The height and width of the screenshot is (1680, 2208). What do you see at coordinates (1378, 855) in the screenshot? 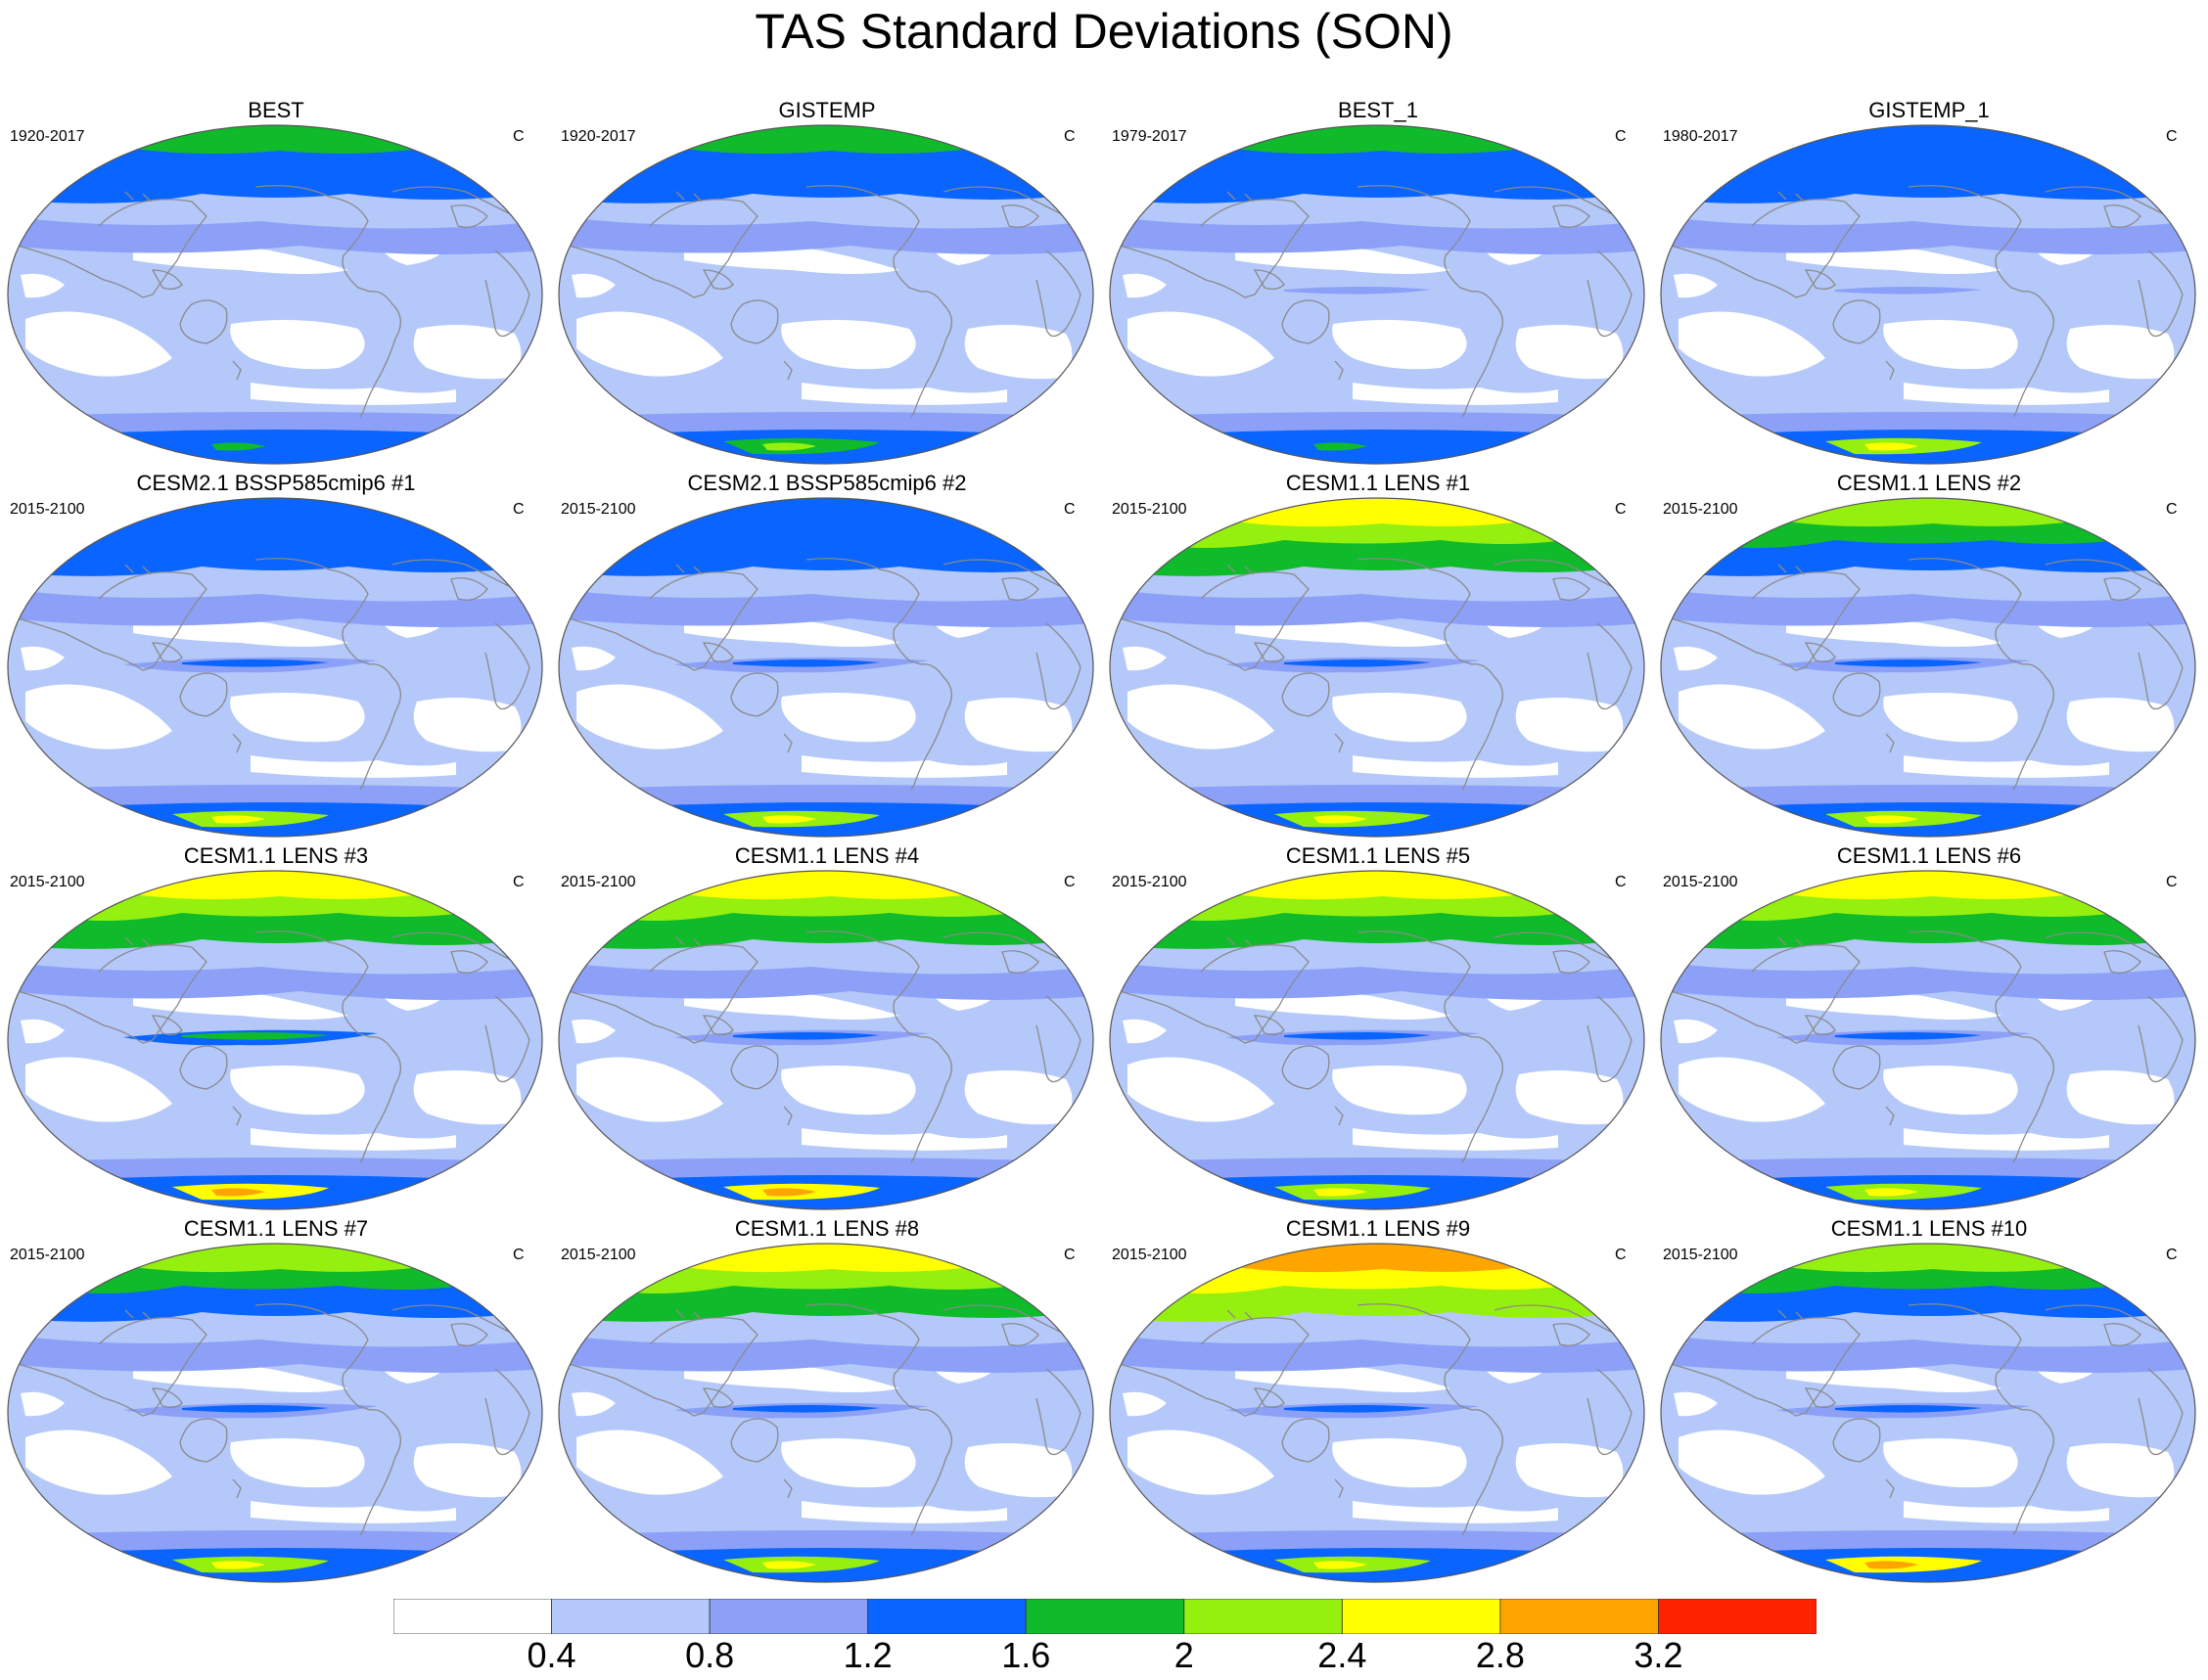
I see `panel-title: CESM1.1 LENS #5` at bounding box center [1378, 855].